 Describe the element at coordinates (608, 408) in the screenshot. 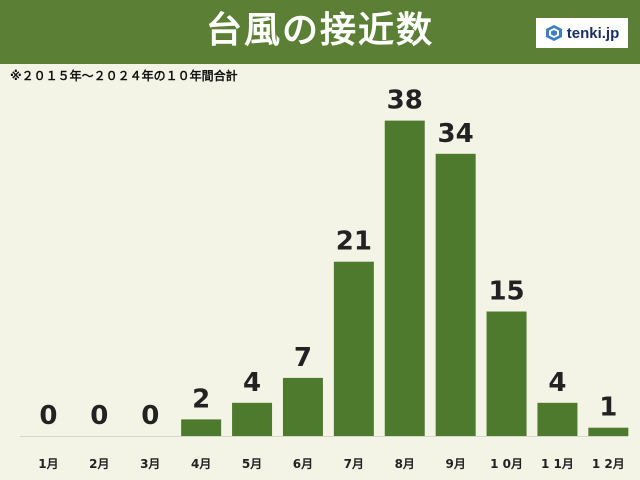

I see `value-label-12: 1` at that location.